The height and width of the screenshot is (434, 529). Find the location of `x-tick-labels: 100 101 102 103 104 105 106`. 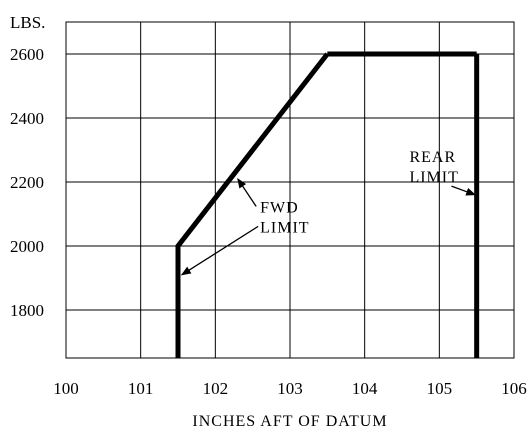

x-tick-labels: 100 101 102 103 104 105 106 is located at coordinates (290, 388).